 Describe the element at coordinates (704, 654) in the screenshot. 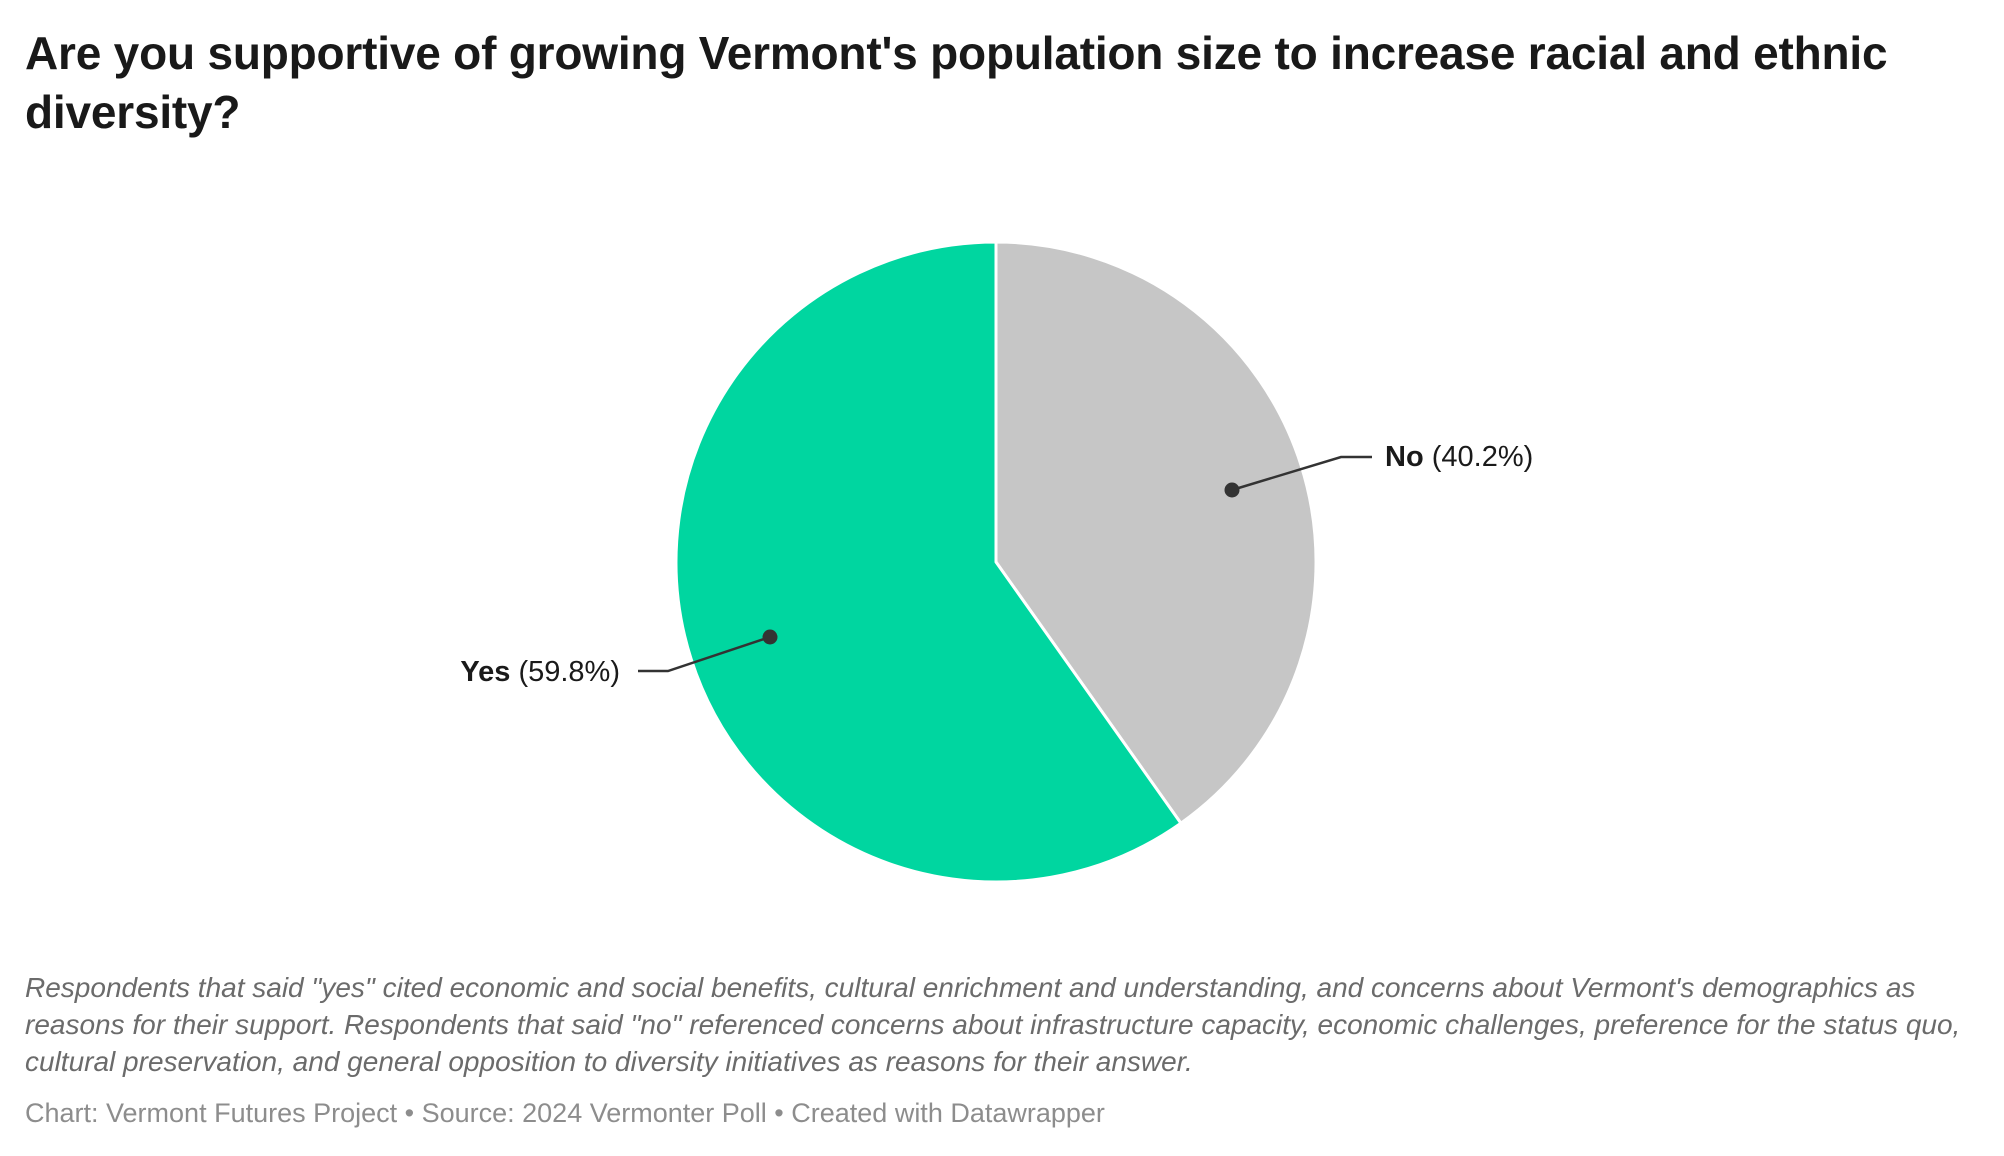

I see `leader-line-yes` at that location.